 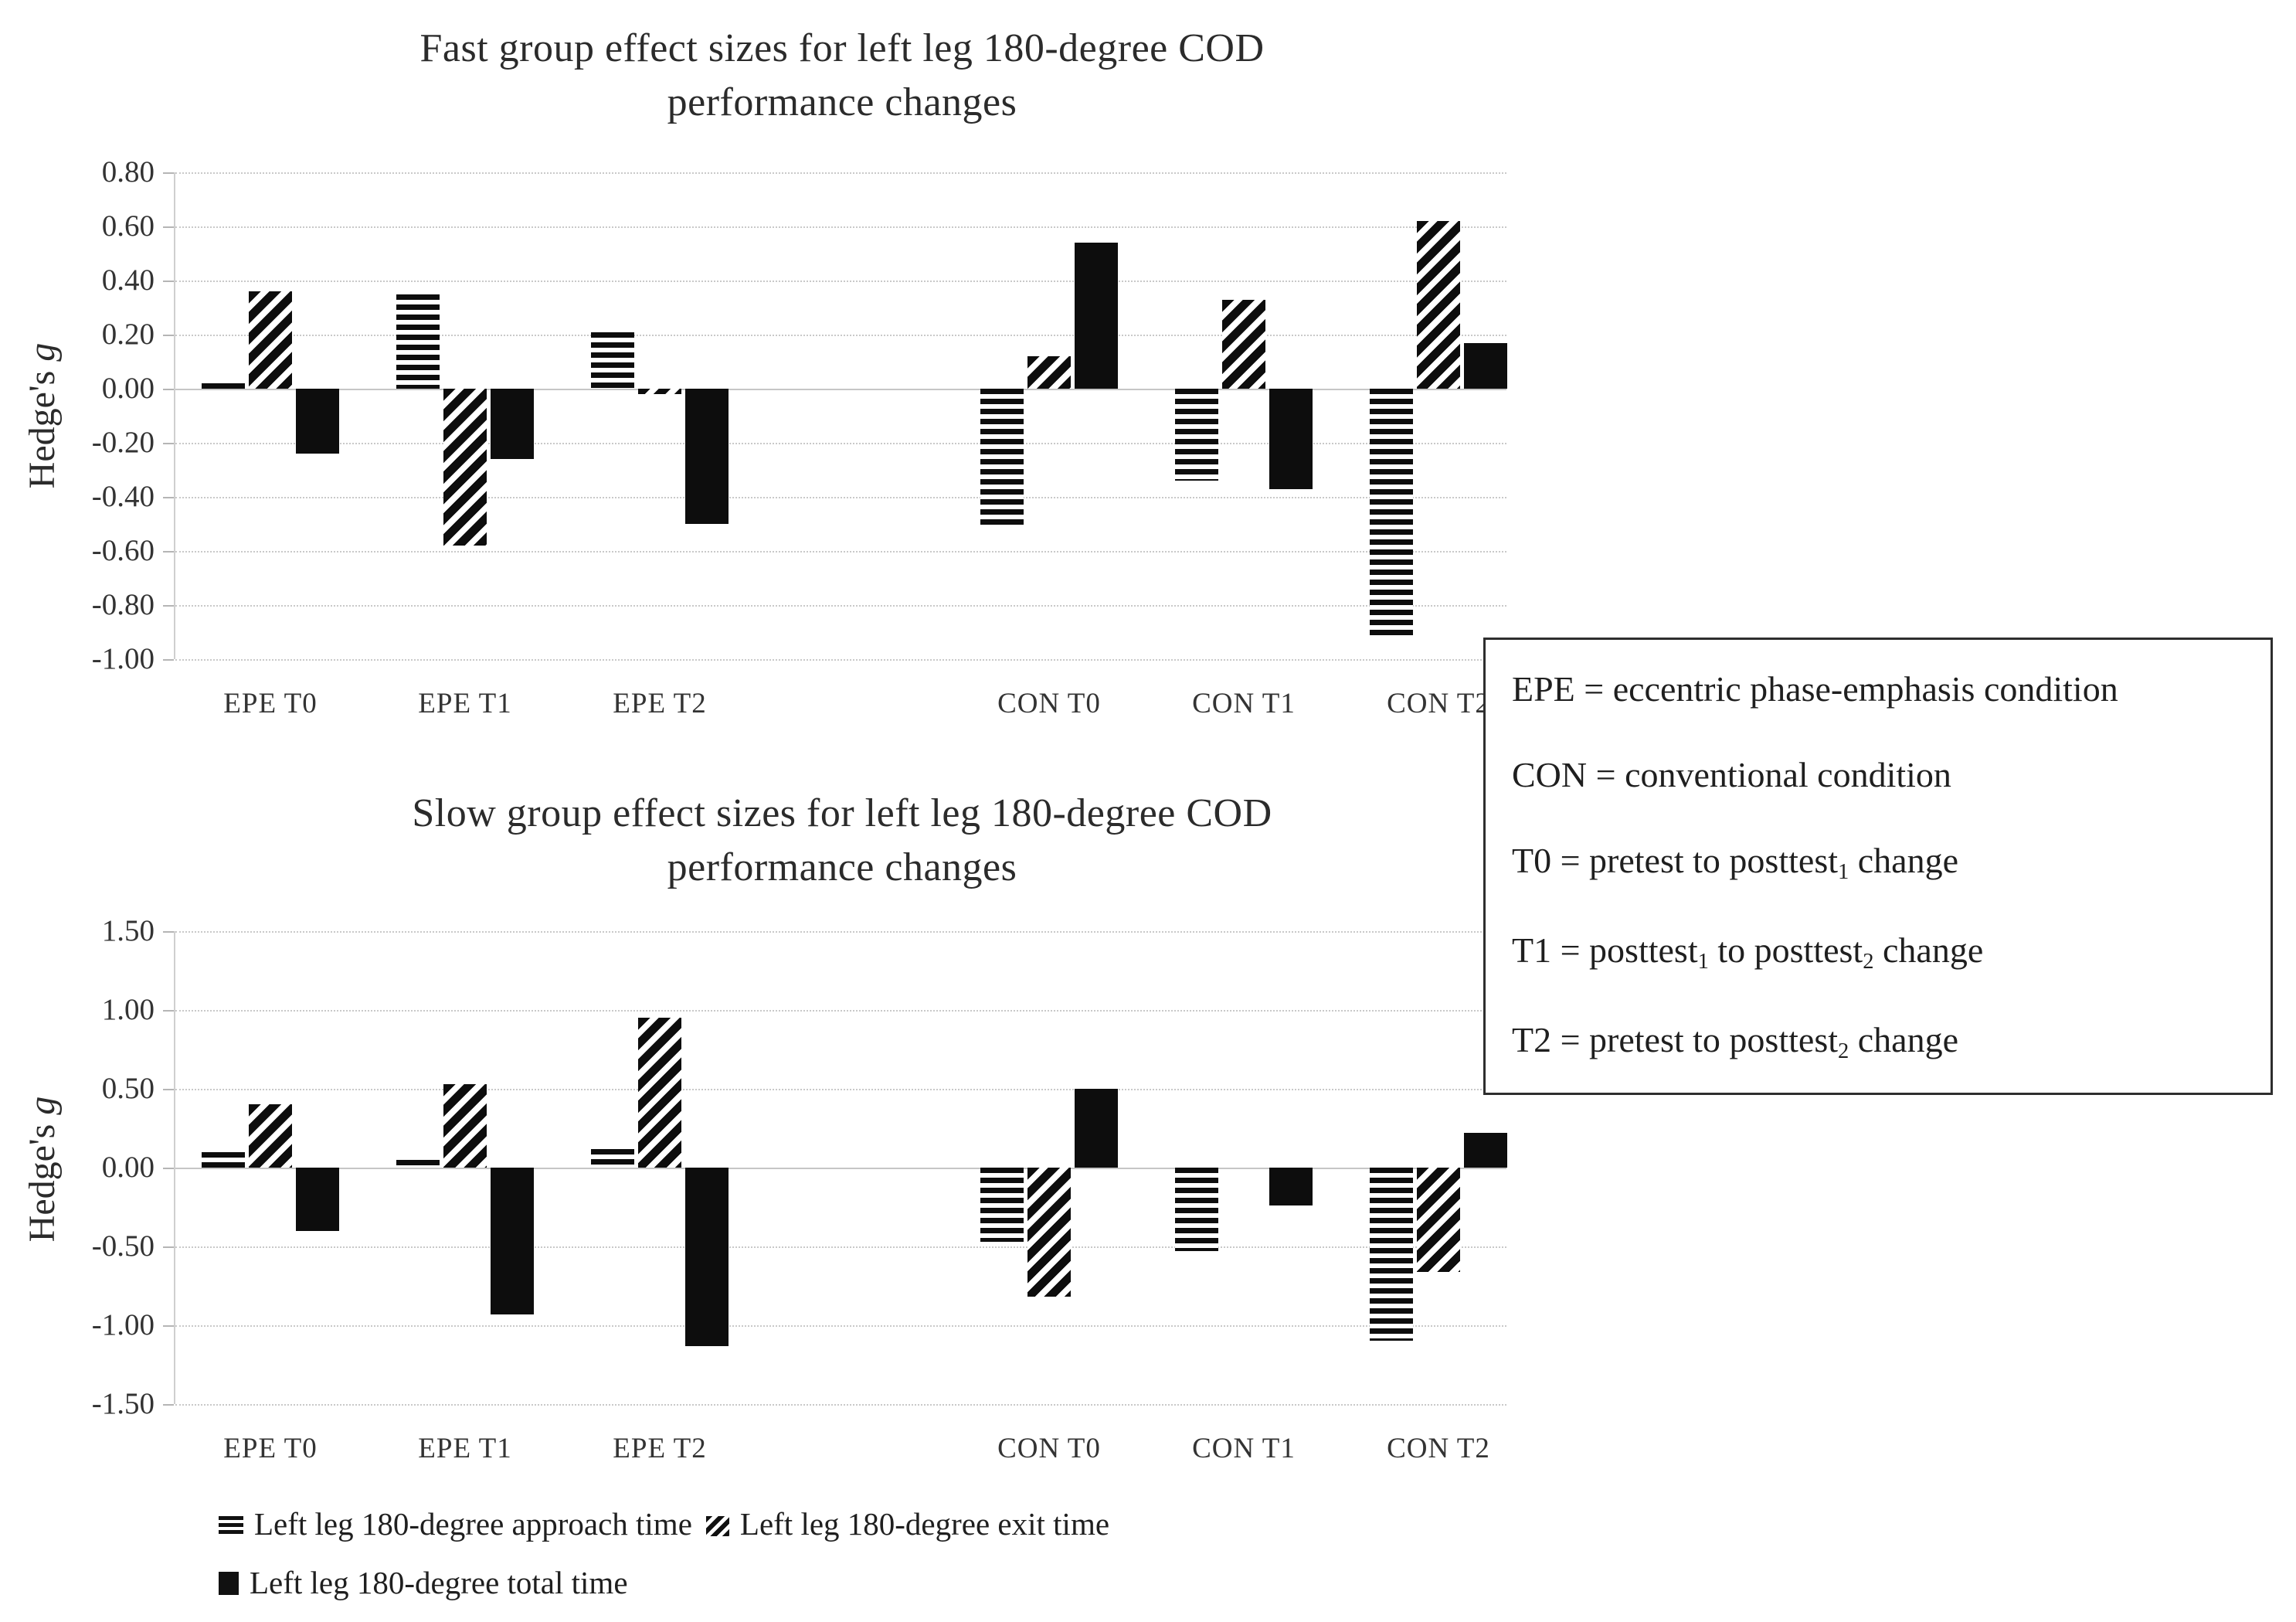 I want to click on y-tick-label: 1.00, so click(x=128, y=1009).